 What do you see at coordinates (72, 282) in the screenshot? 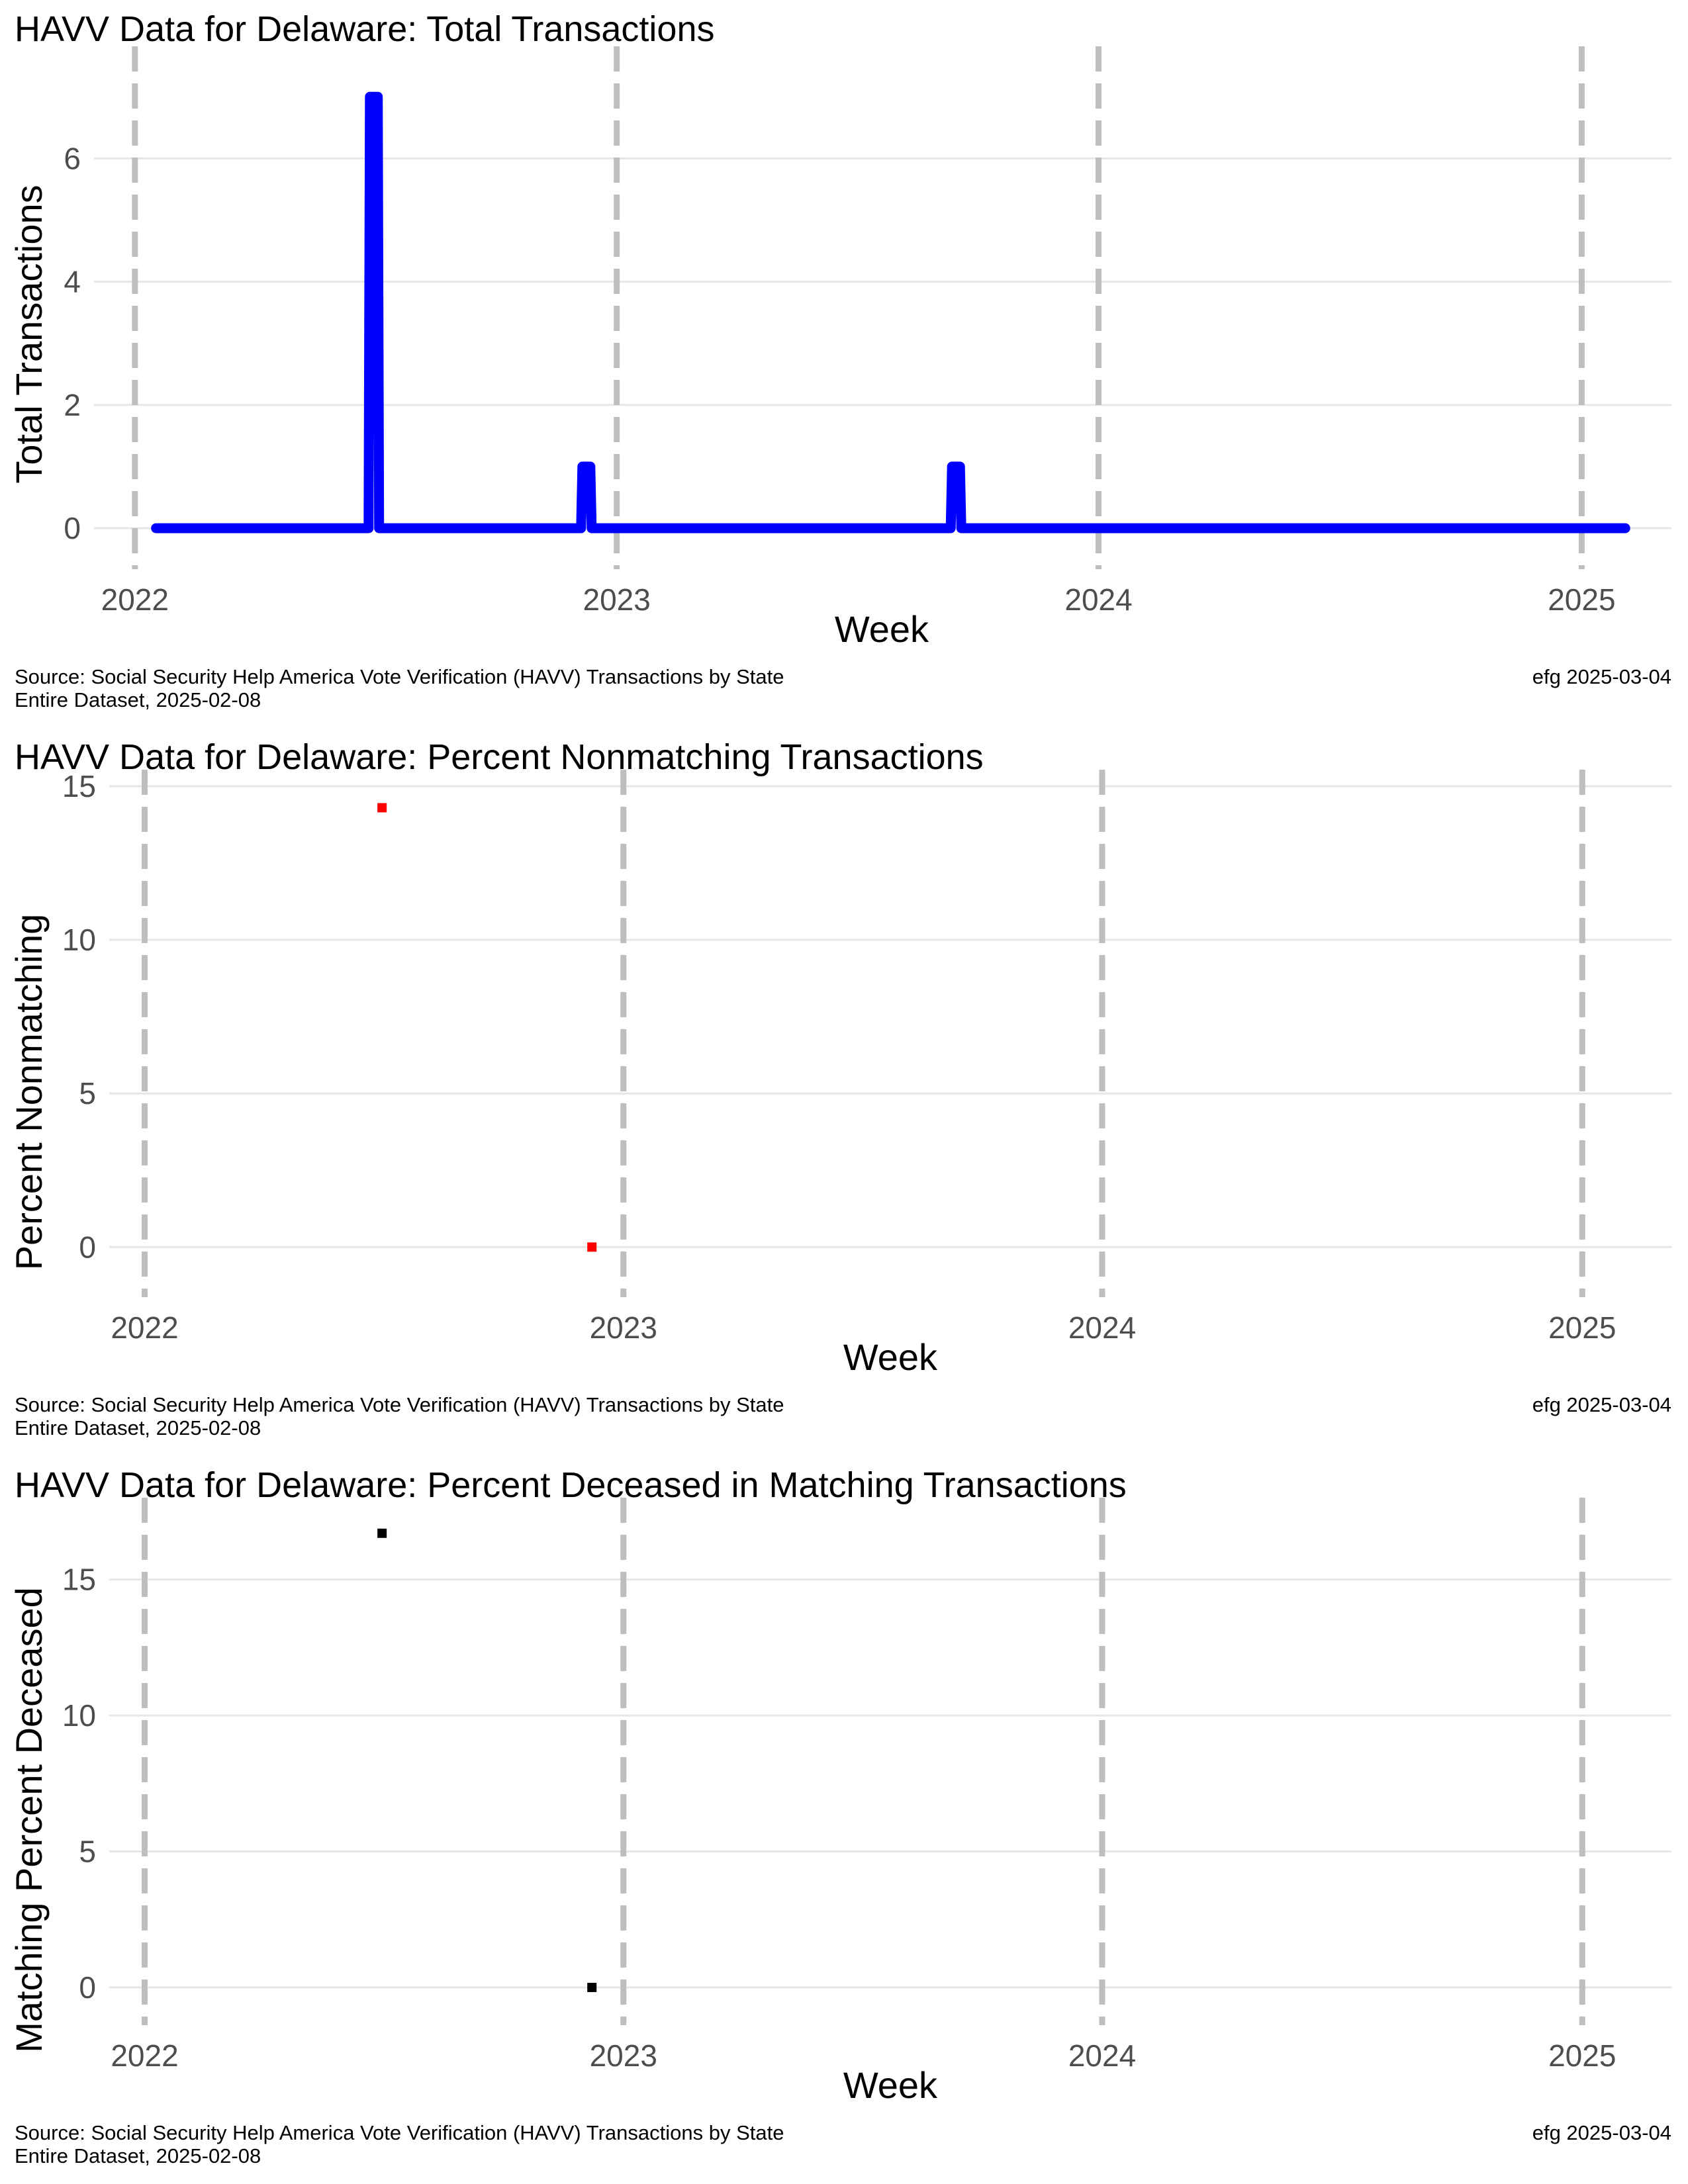
I see `y-tick-label: 4` at bounding box center [72, 282].